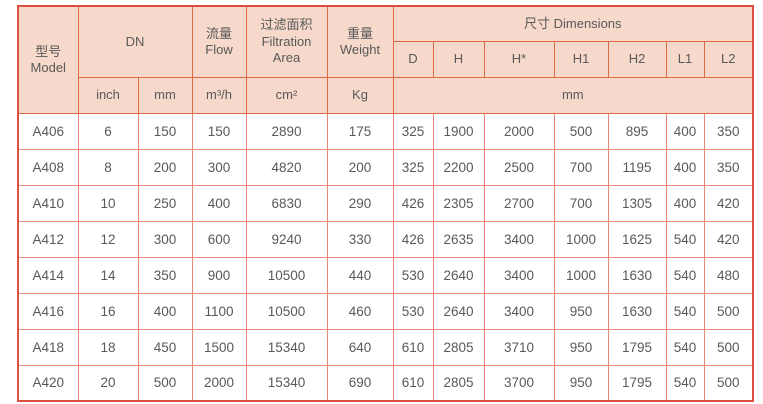 Image resolution: width=763 pixels, height=404 pixels. What do you see at coordinates (637, 239) in the screenshot?
I see `value-cell: 1625` at bounding box center [637, 239].